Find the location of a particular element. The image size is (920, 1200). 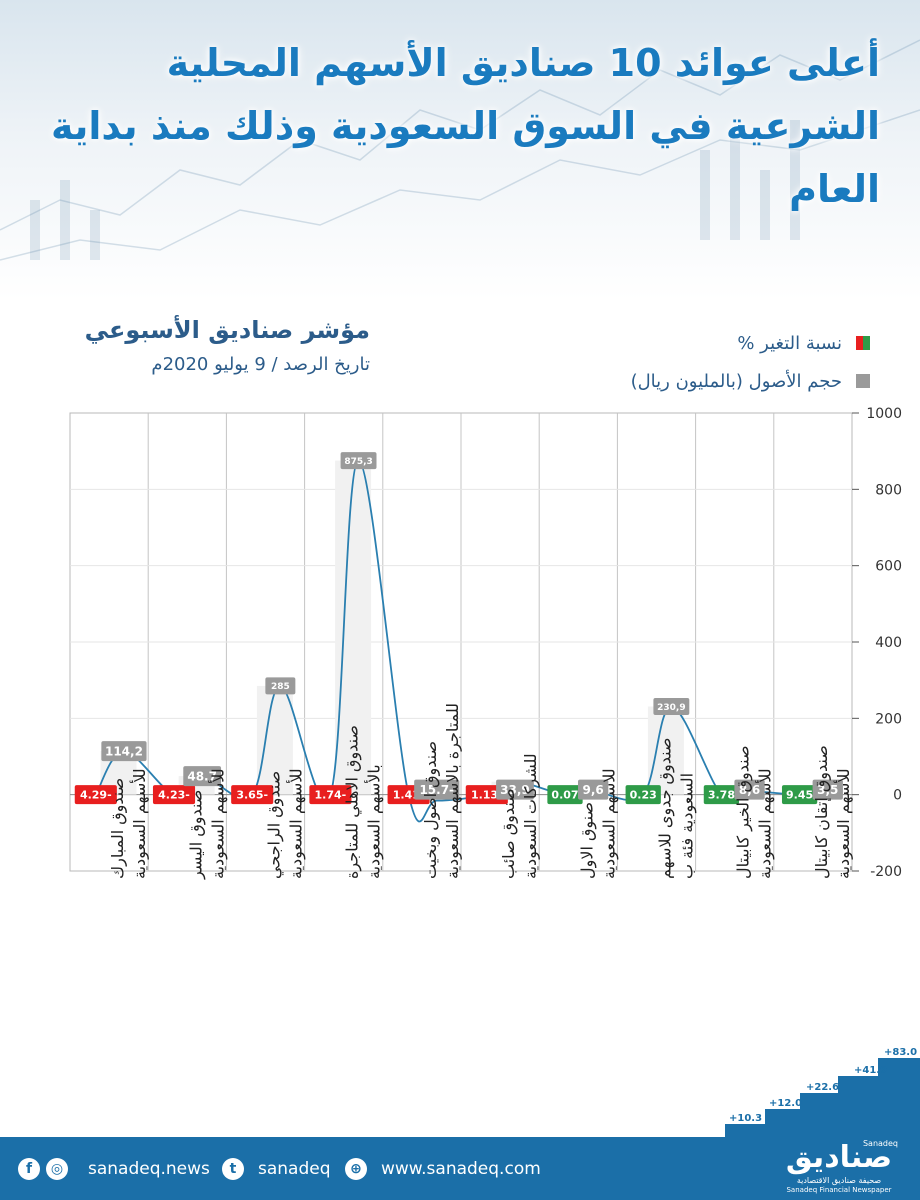

legend-swatch-assets is located at coordinates (863, 381).